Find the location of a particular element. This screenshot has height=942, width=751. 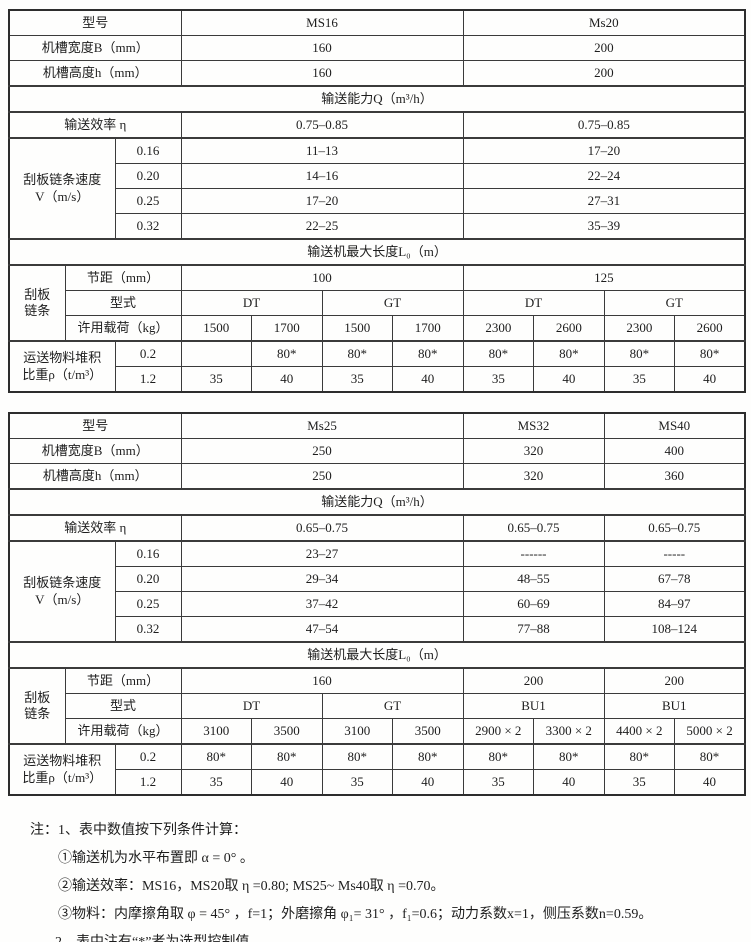

table-cell: MS40 is located at coordinates (674, 425).